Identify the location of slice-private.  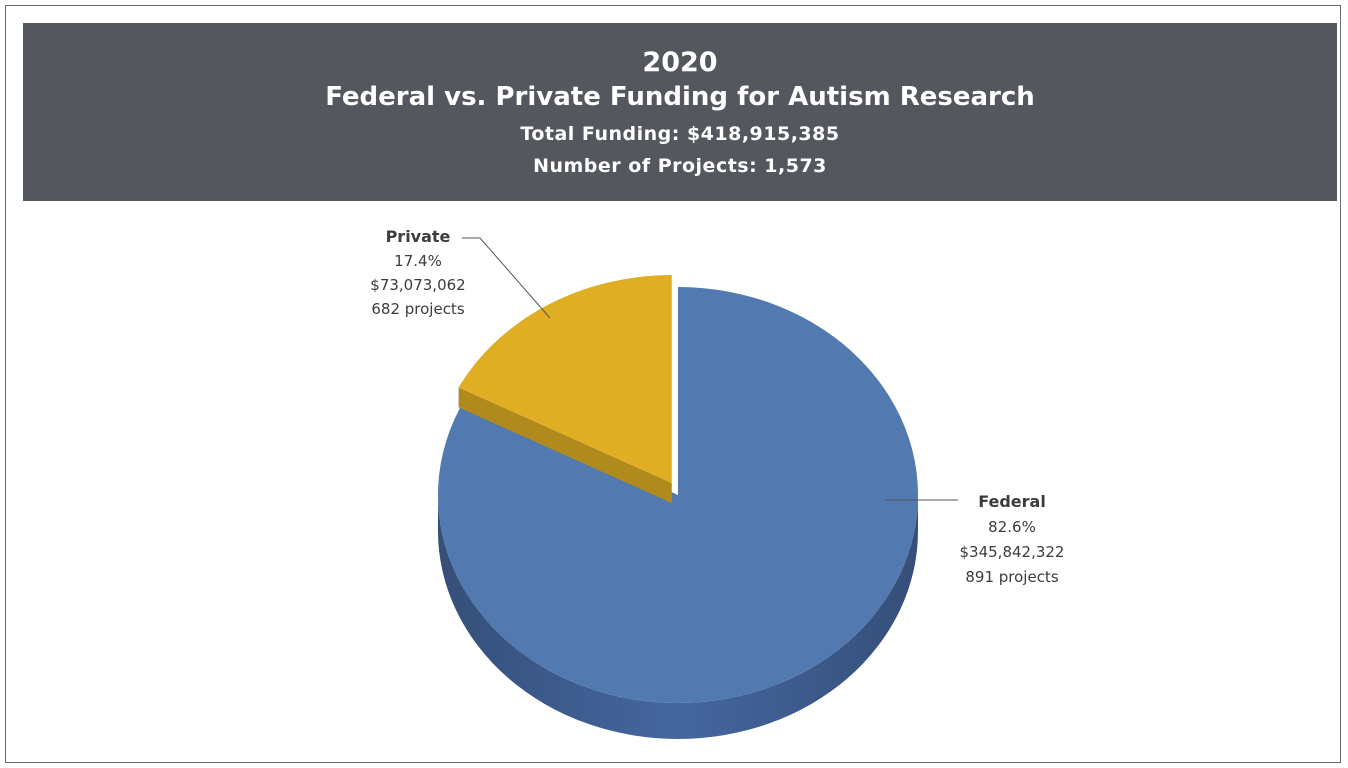
(565, 389).